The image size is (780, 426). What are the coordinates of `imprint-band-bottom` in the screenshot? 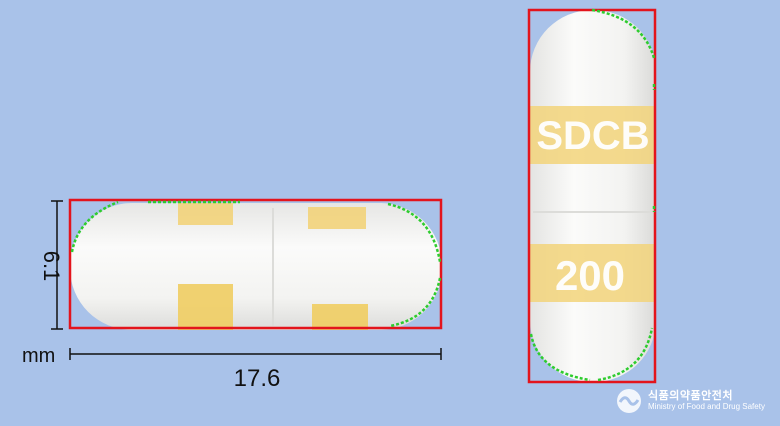 It's located at (593, 273).